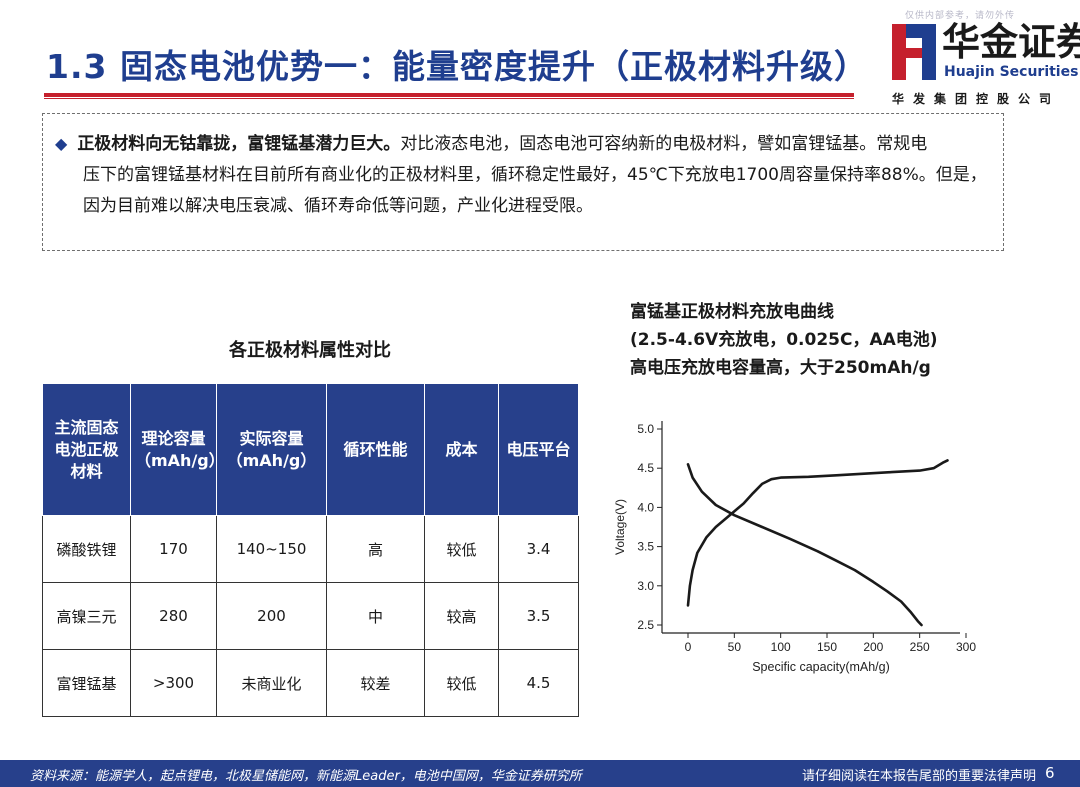 The image size is (1080, 787). Describe the element at coordinates (538, 449) in the screenshot. I see `header-voltage-platform: 电压平台` at that location.